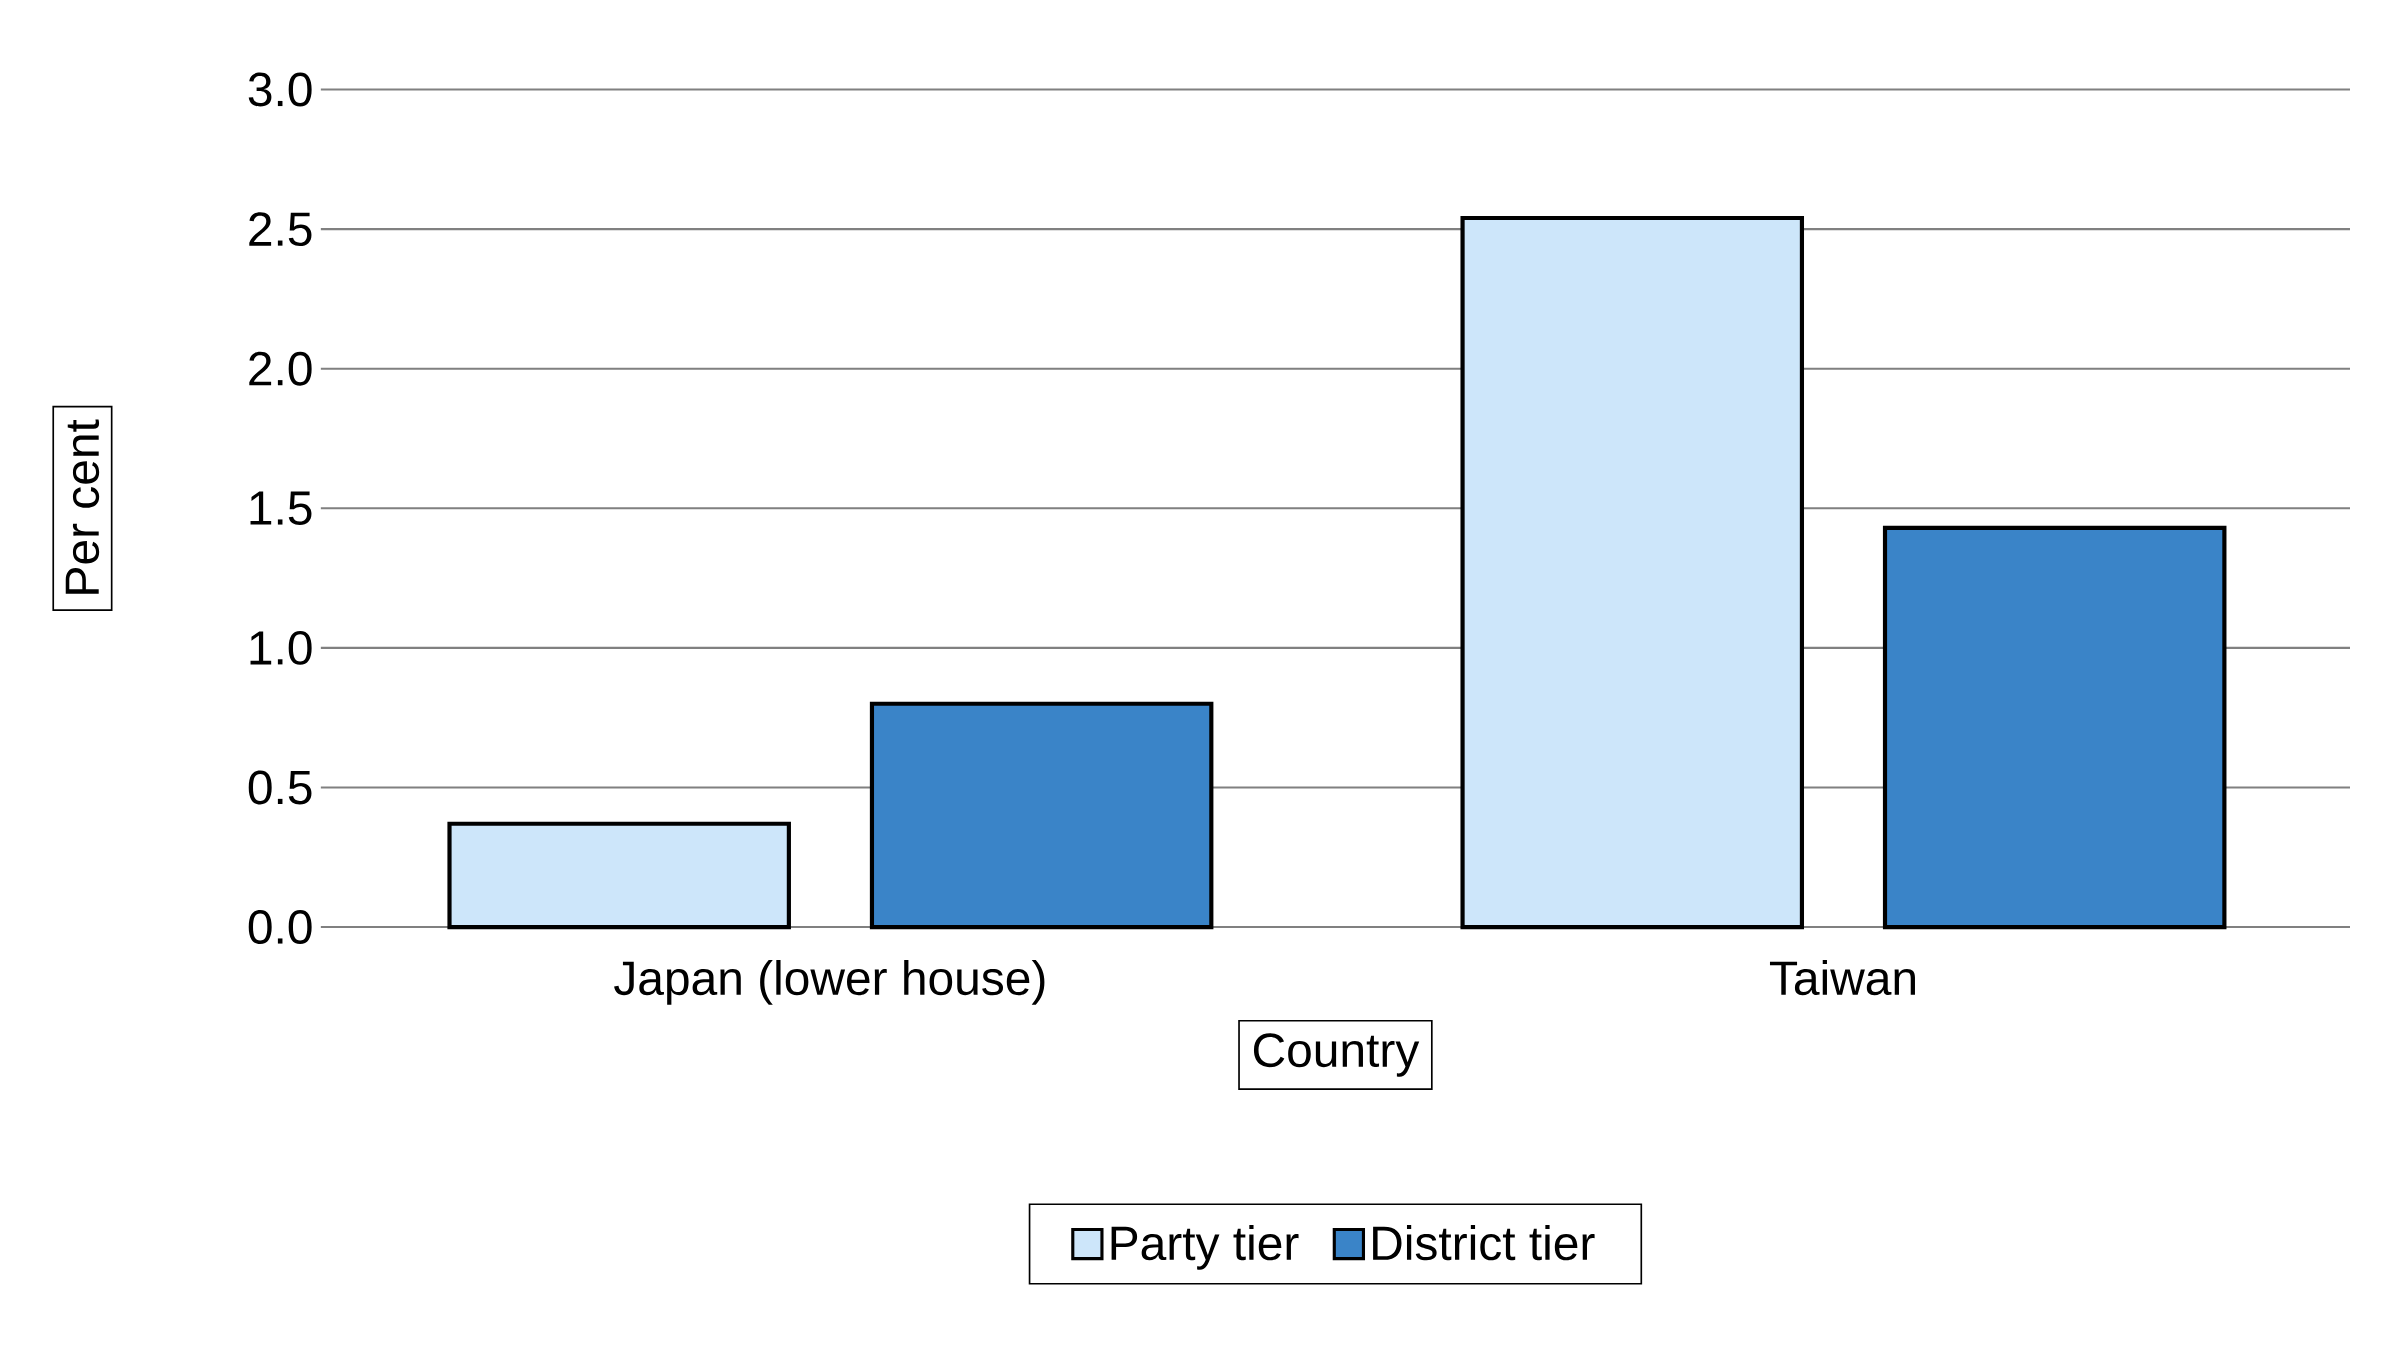 The height and width of the screenshot is (1350, 2400). Describe the element at coordinates (280, 787) in the screenshot. I see `y-tick-label: 0.5` at that location.